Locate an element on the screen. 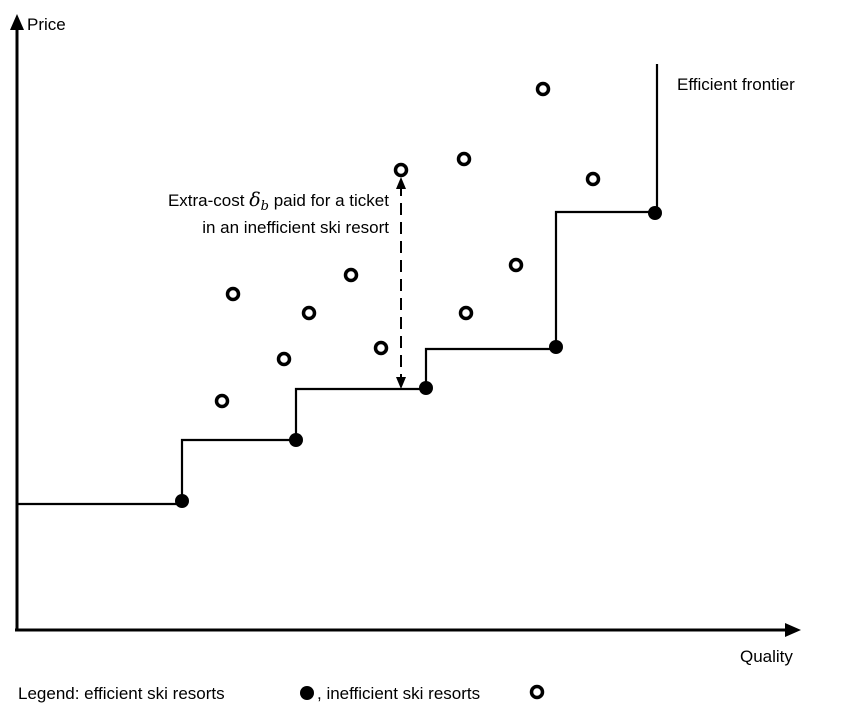 The image size is (841, 714). legend-prefix: Legend: efficient ski resorts is located at coordinates (121, 693).